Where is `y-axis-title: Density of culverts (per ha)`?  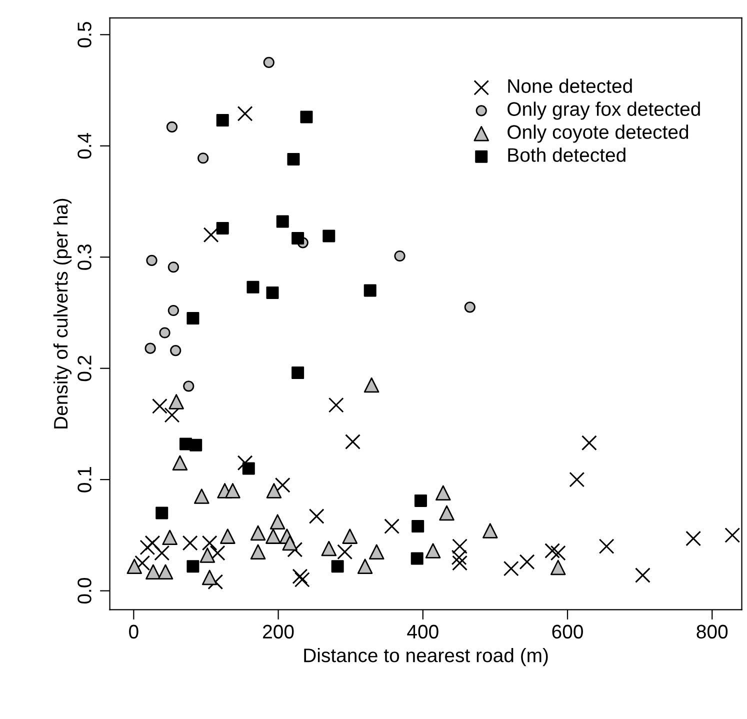 y-axis-title: Density of culverts (per ha) is located at coordinates (62, 313).